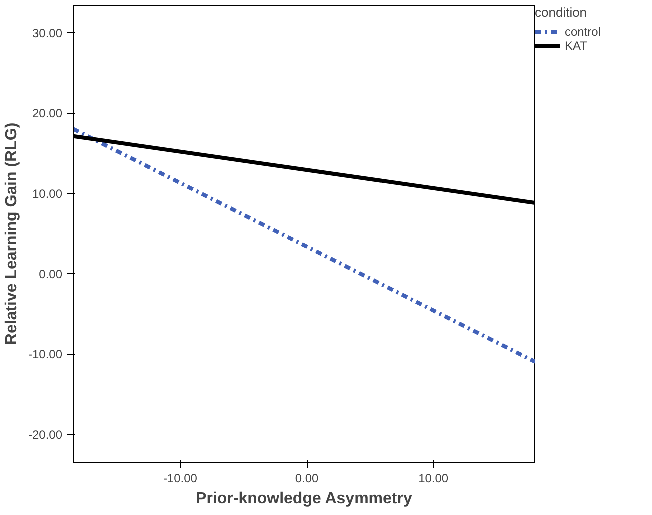 This screenshot has height=515, width=652. I want to click on y-tick-label: 10.00, so click(47, 193).